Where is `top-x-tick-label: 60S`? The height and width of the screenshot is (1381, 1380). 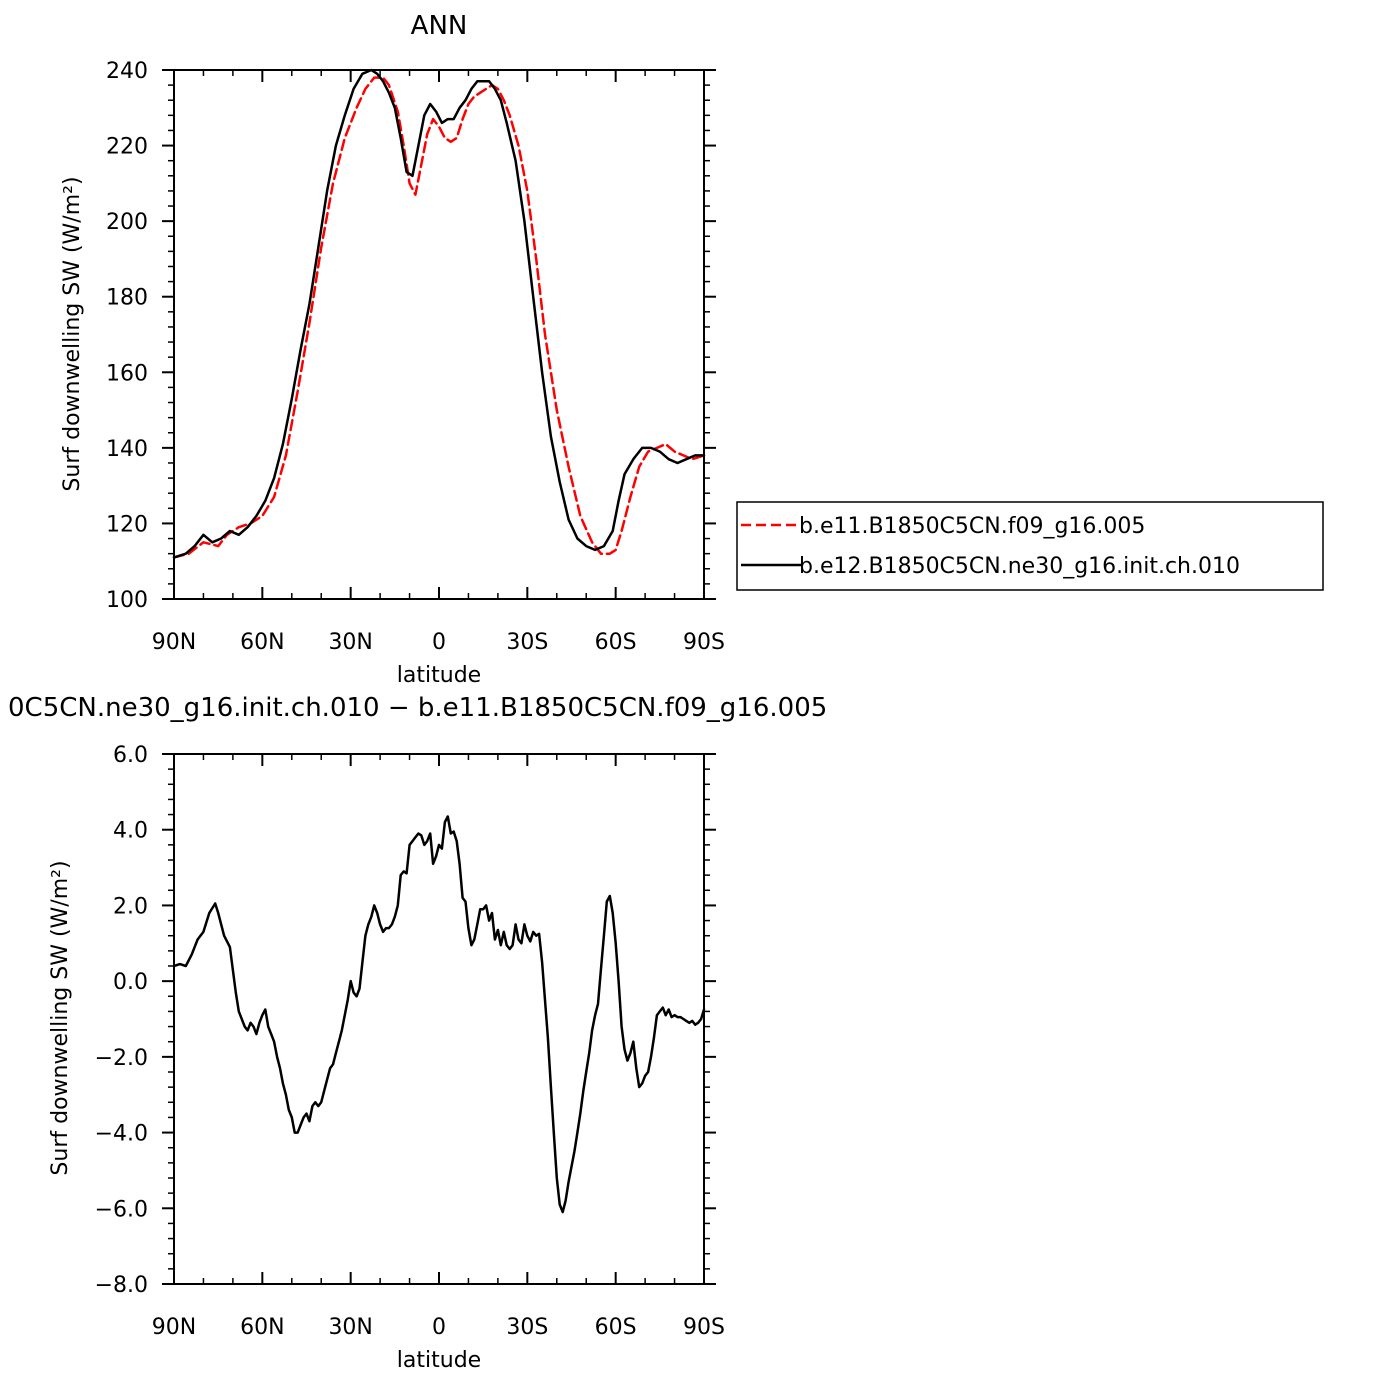 top-x-tick-label: 60S is located at coordinates (616, 642).